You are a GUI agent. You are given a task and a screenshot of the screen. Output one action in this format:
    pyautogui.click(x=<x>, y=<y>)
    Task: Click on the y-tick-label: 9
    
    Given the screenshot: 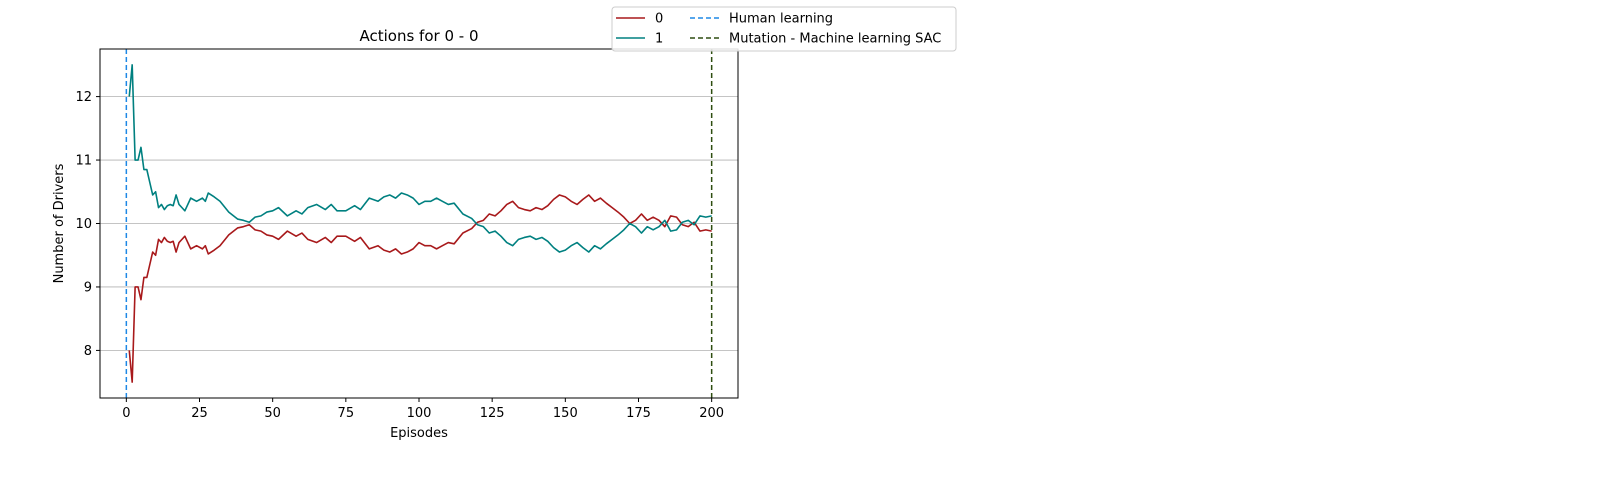 What is the action you would take?
    pyautogui.click(x=88, y=287)
    